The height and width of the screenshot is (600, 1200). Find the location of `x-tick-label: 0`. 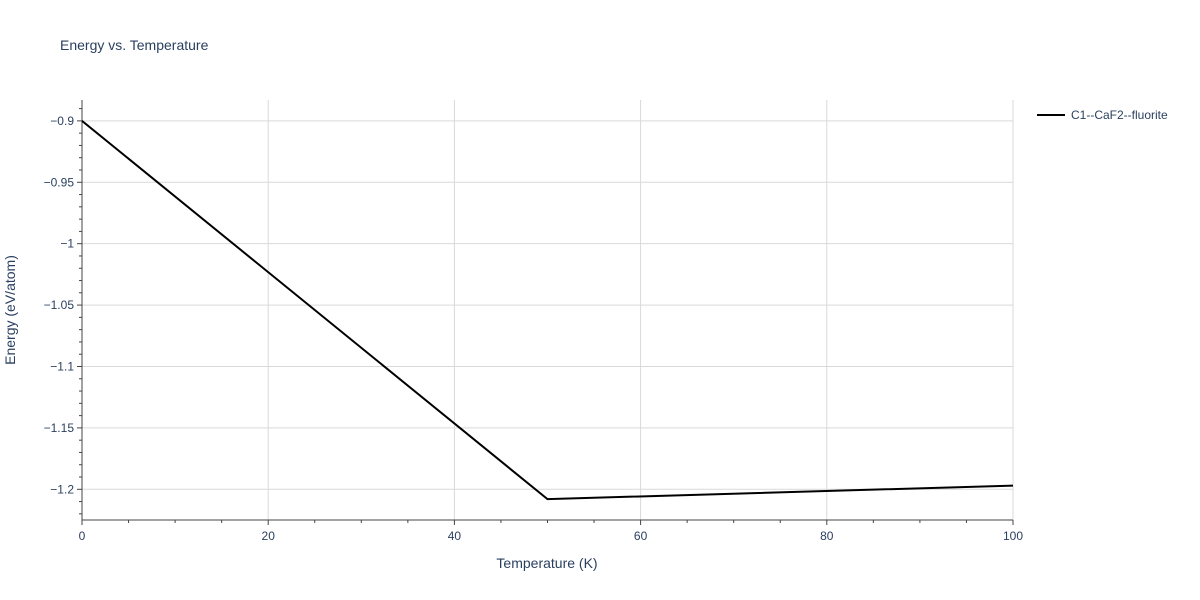

x-tick-label: 0 is located at coordinates (82, 536).